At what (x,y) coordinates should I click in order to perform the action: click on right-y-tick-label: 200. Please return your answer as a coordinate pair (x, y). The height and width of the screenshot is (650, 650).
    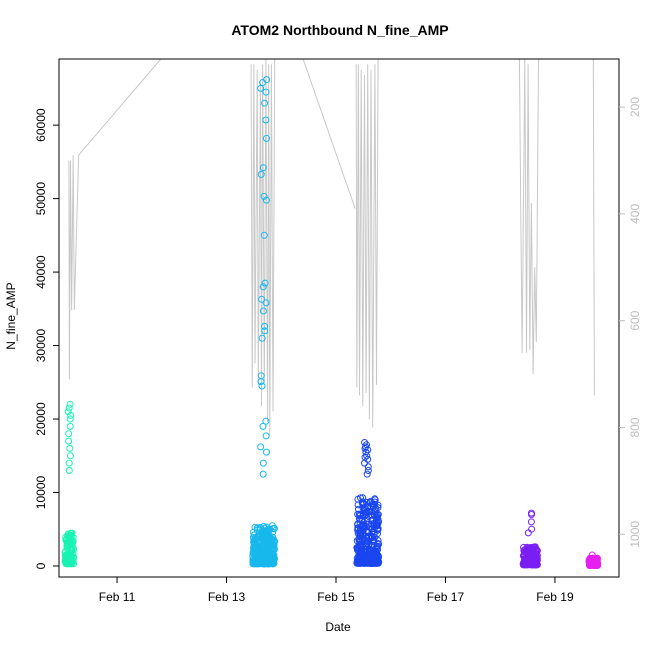
    Looking at the image, I should click on (635, 107).